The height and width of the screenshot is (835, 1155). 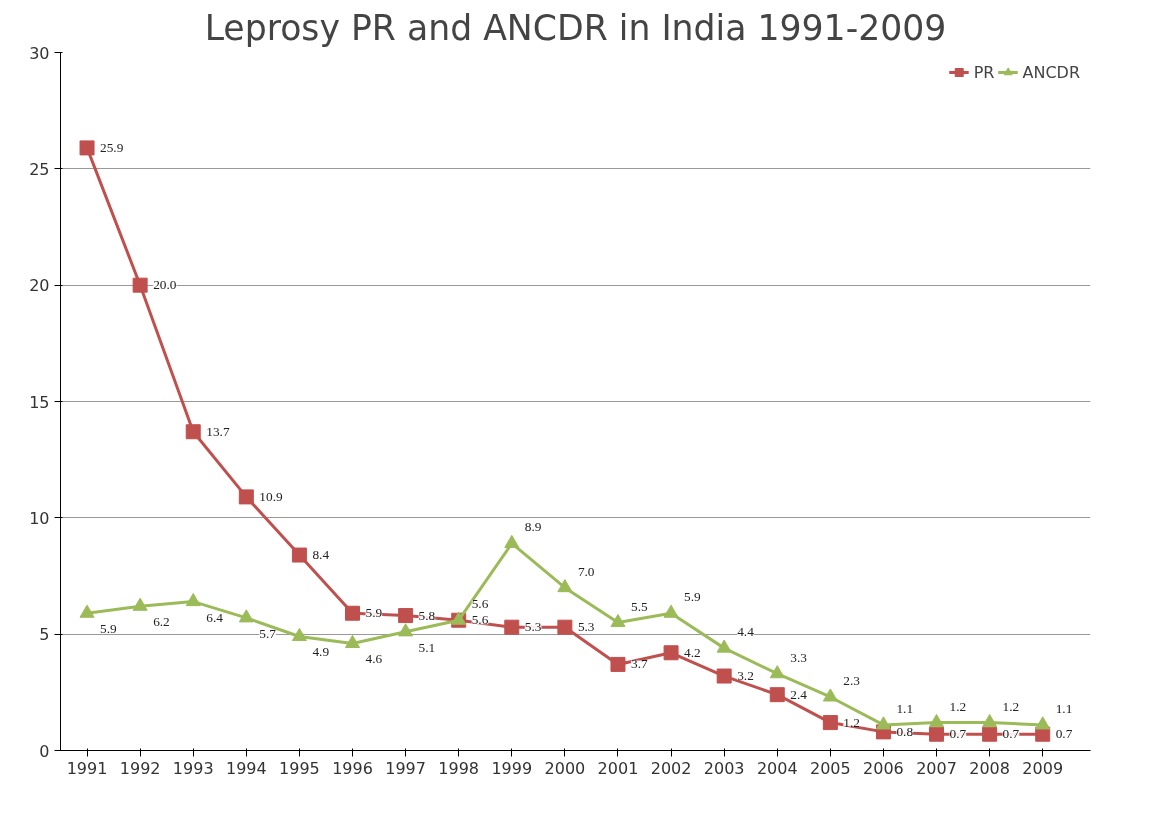 What do you see at coordinates (565, 768) in the screenshot?
I see `x-tick-label: 2000` at bounding box center [565, 768].